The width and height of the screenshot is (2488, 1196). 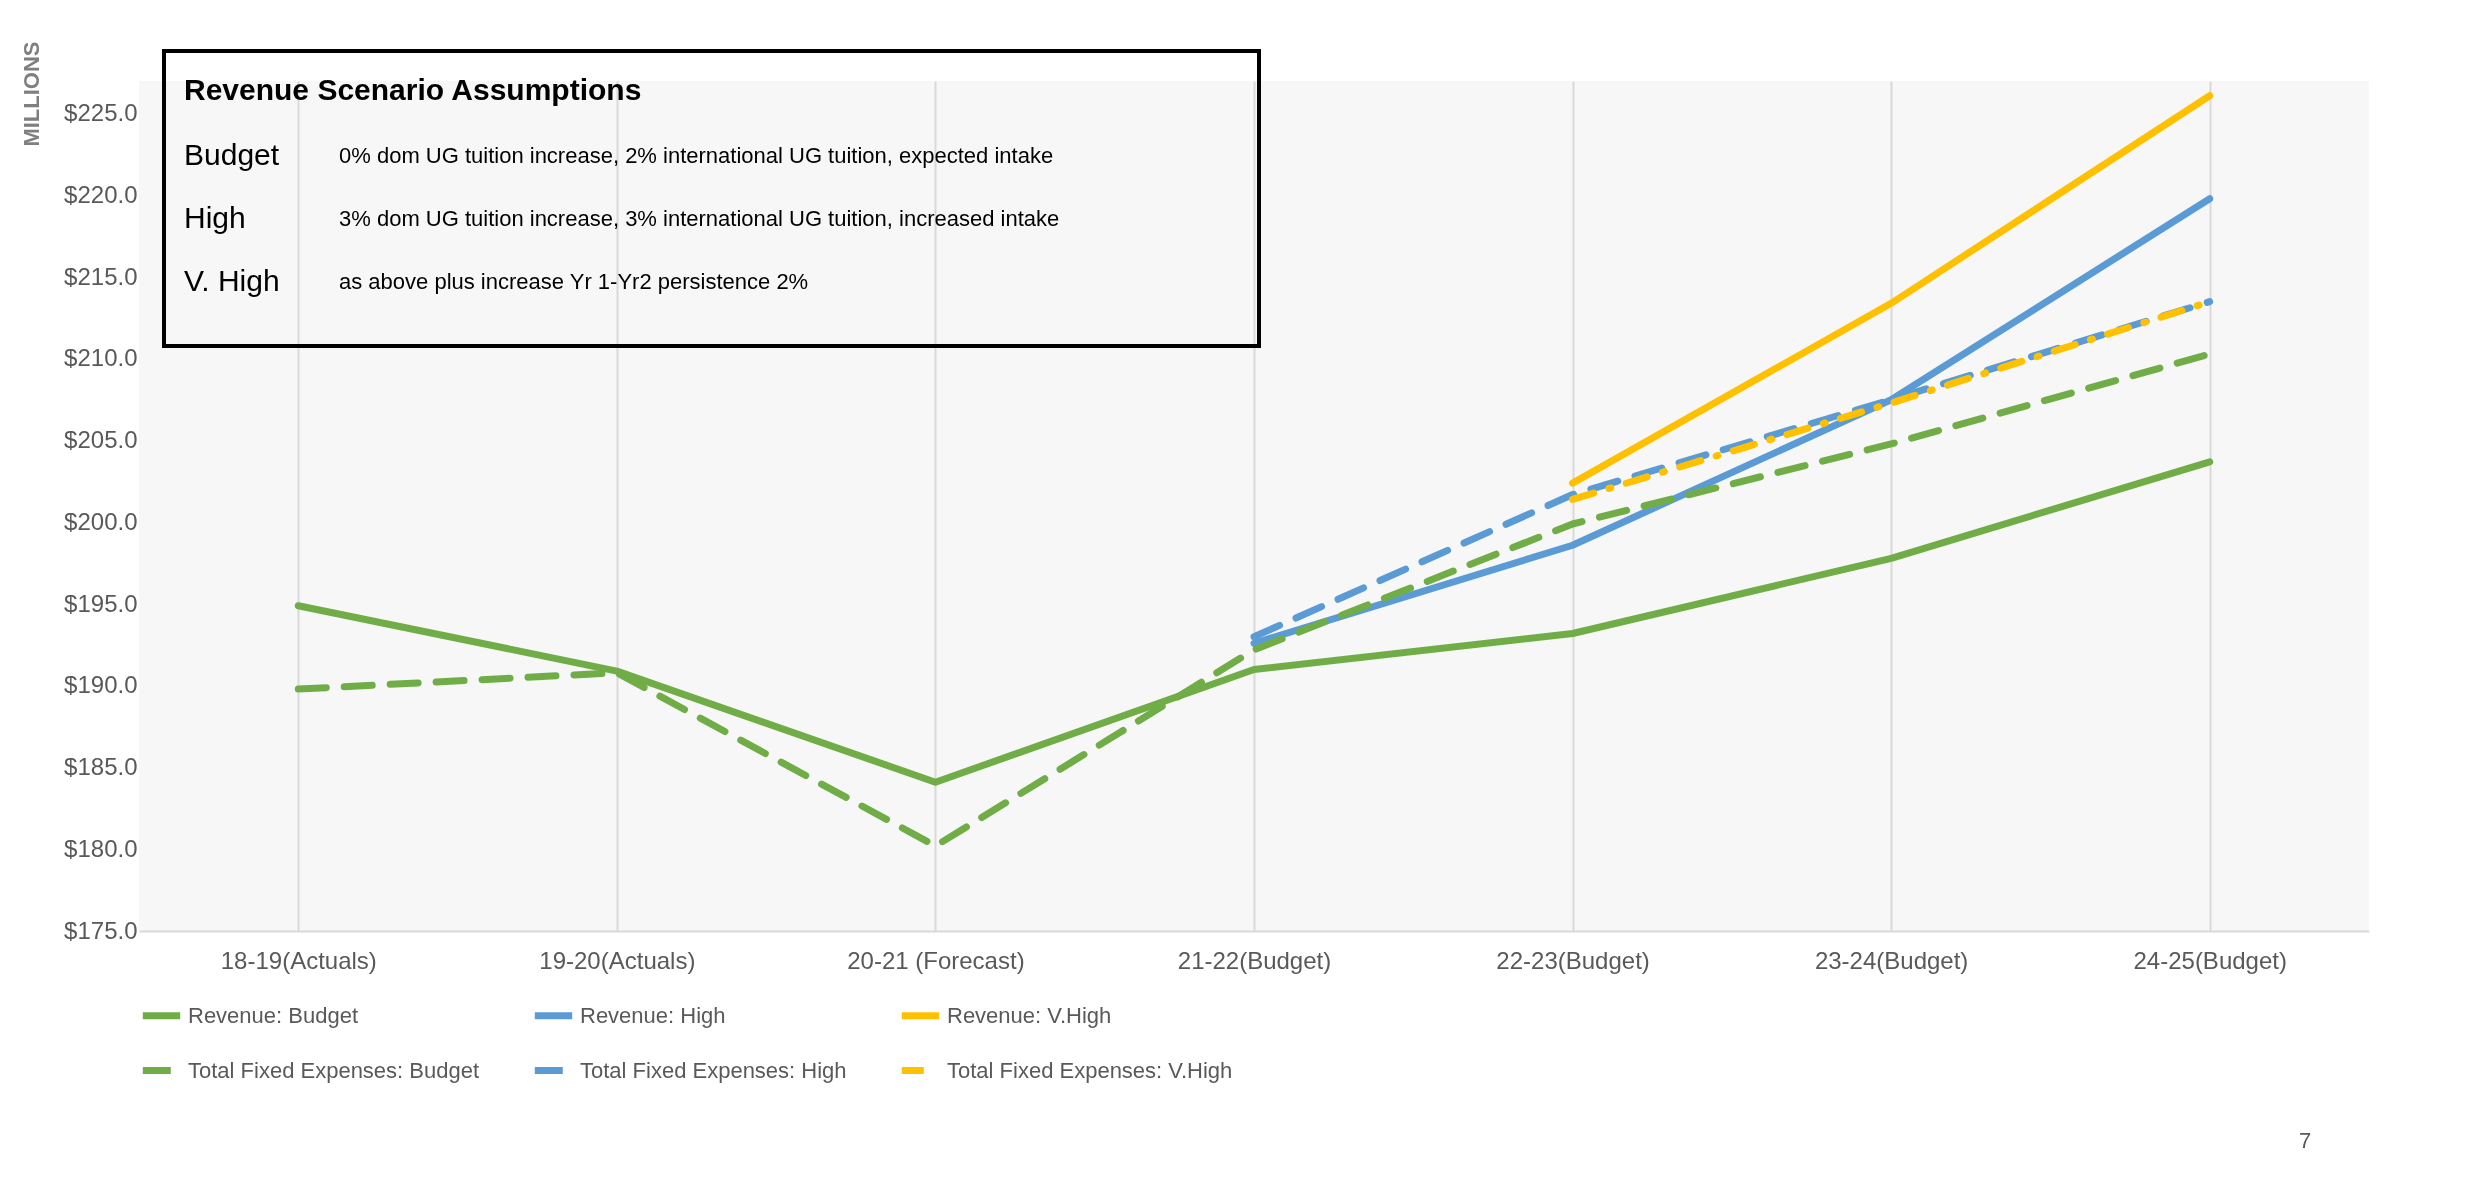 I want to click on legend-label: Total Fixed Expenses: V.High, so click(x=1090, y=1070).